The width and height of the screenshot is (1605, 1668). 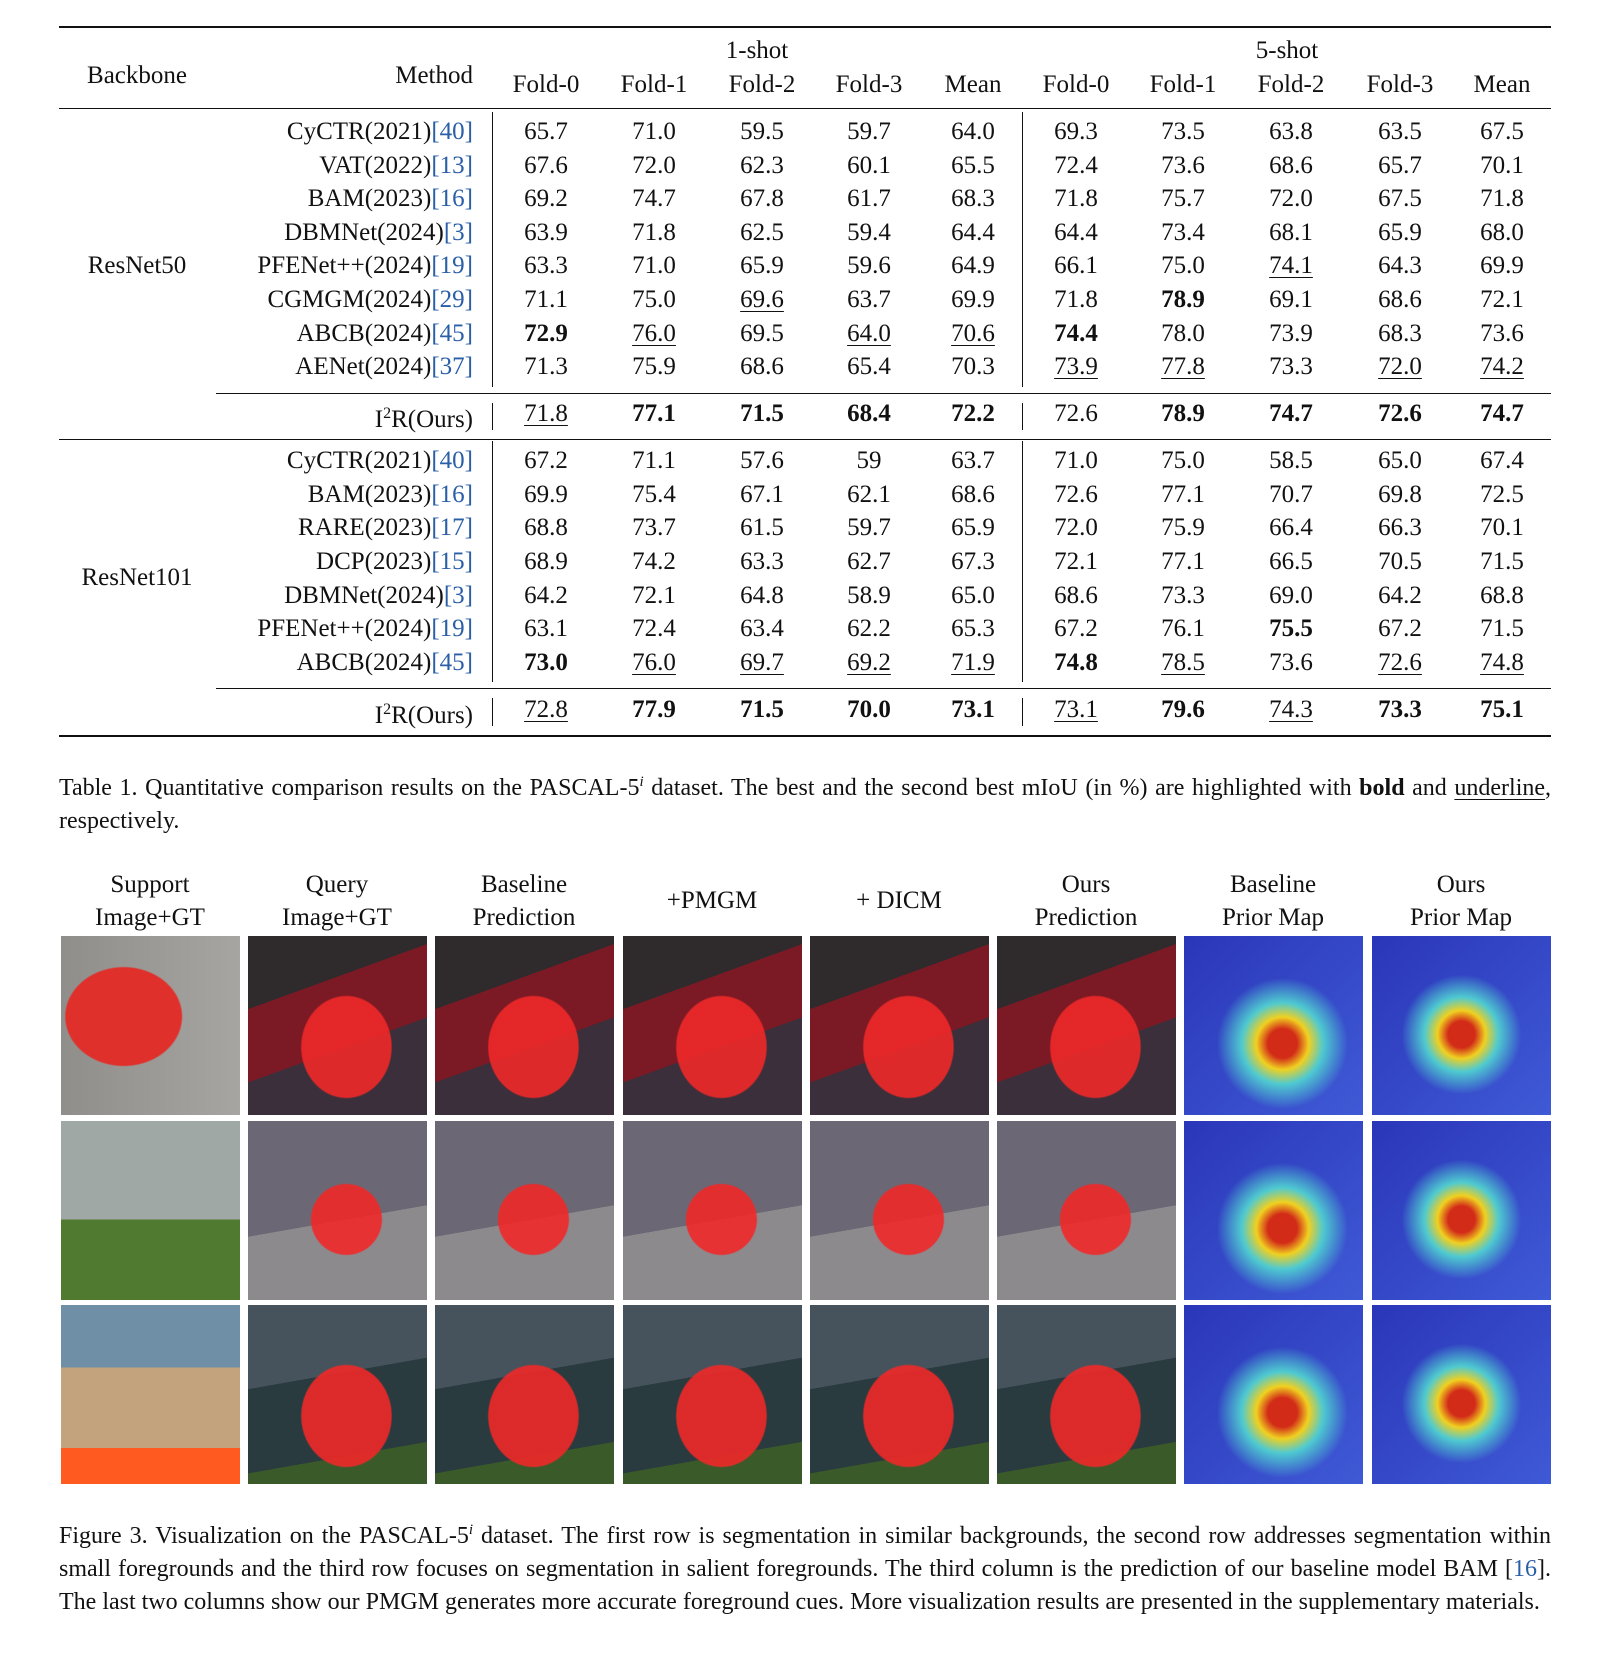 I want to click on method-name: AENet(2024), so click(x=363, y=367).